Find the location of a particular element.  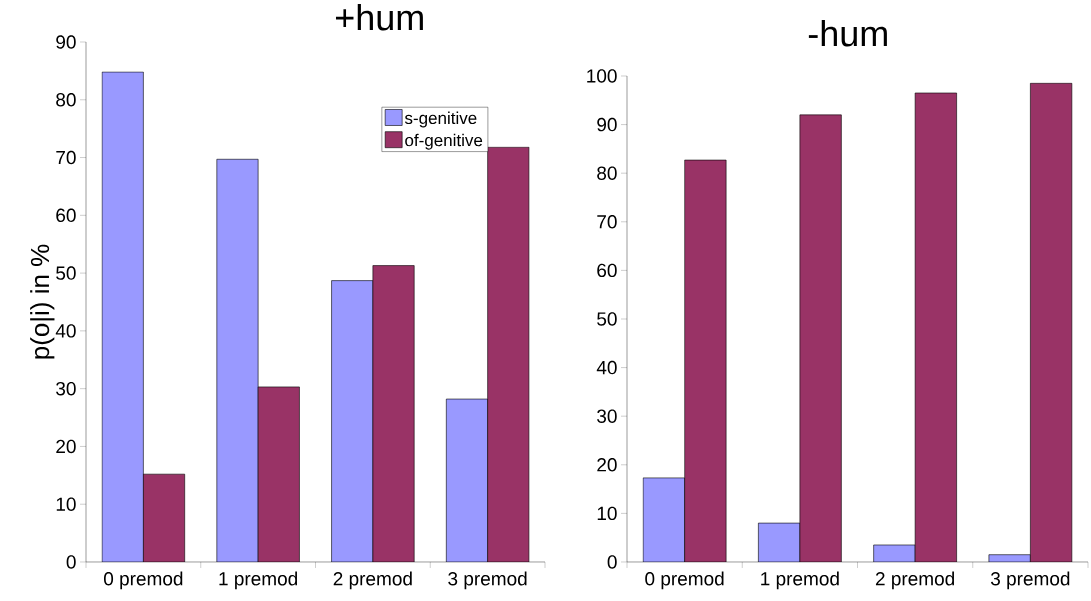

chart-title: -hum is located at coordinates (847, 33).